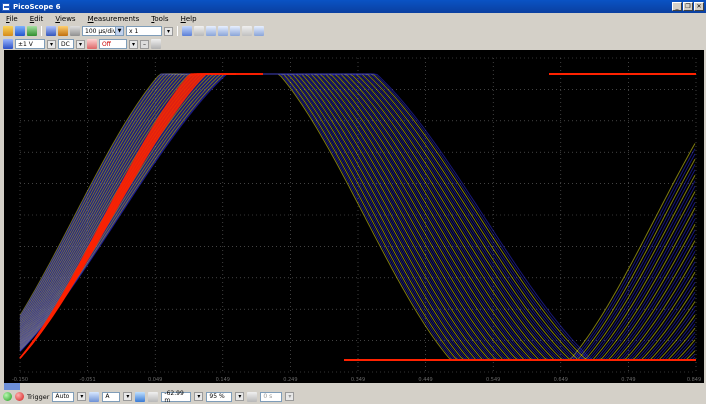  What do you see at coordinates (36, 19) in the screenshot?
I see `menu-edit: Edit` at bounding box center [36, 19].